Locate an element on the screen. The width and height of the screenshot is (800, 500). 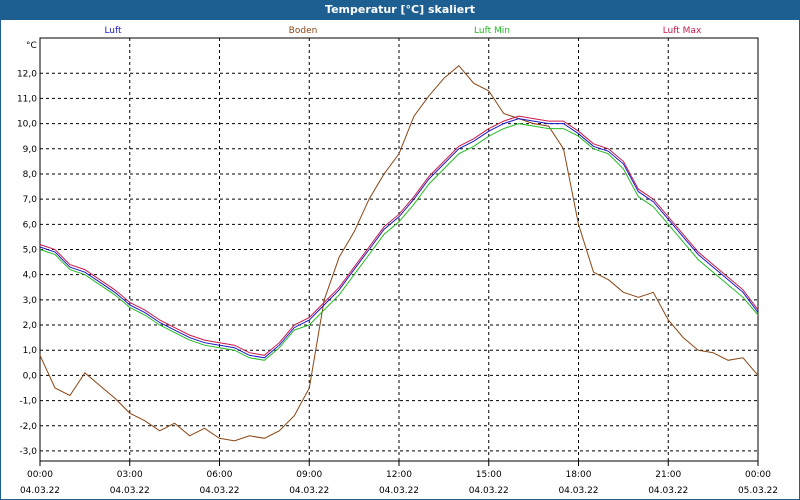
y-unit-label: °C is located at coordinates (31, 46).